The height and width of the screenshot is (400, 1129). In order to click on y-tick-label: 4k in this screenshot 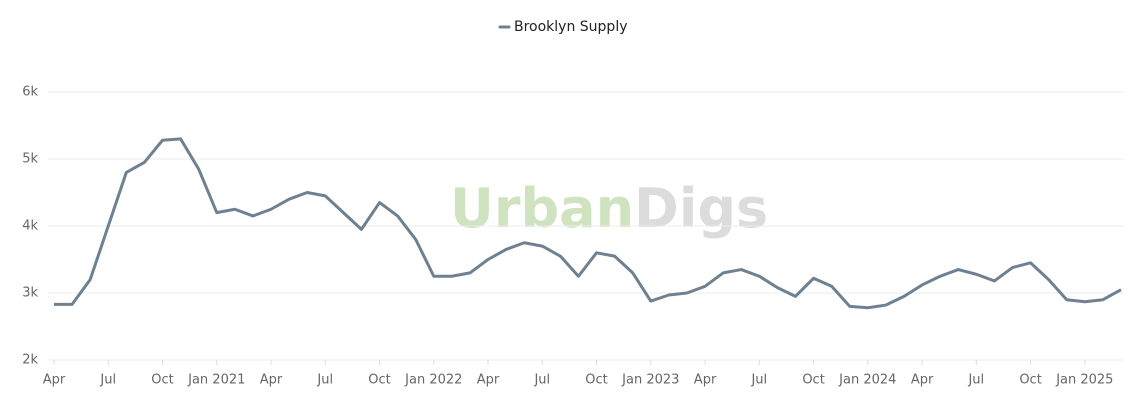, I will do `click(30, 226)`.